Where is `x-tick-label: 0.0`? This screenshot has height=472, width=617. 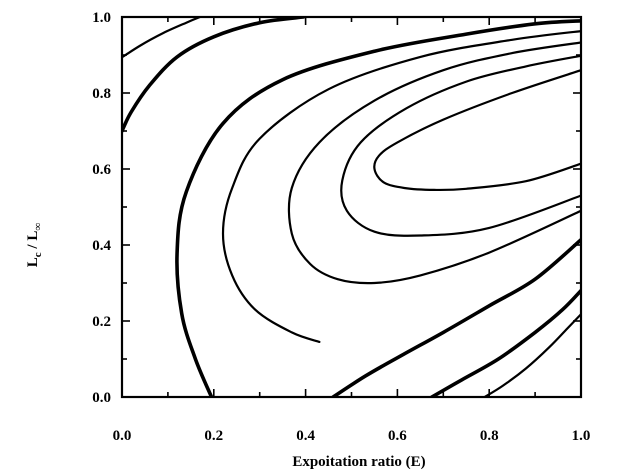
x-tick-label: 0.0 is located at coordinates (122, 436).